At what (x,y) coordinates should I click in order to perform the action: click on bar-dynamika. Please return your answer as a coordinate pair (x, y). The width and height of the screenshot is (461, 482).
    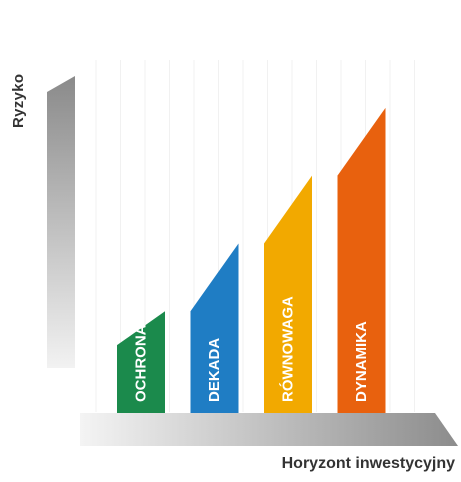
    Looking at the image, I should click on (361, 260).